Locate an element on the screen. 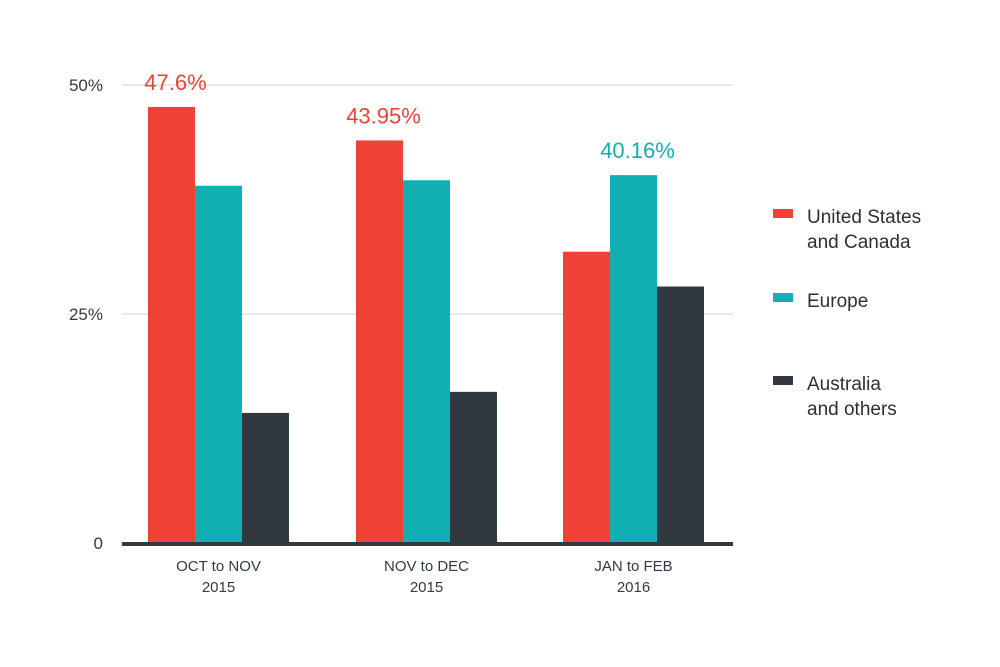 Image resolution: width=1000 pixels, height=667 pixels. legend-label: Australia and others is located at coordinates (852, 397).